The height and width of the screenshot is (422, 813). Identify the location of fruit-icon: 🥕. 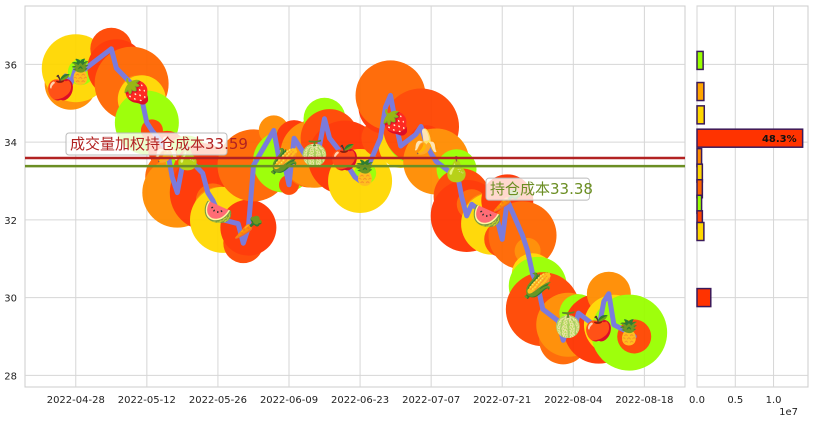
(248, 228).